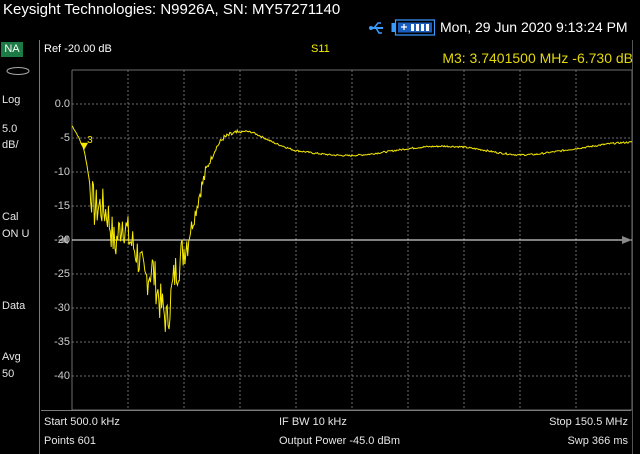 Image resolution: width=640 pixels, height=454 pixels. I want to click on mode-badge: NA, so click(12, 49).